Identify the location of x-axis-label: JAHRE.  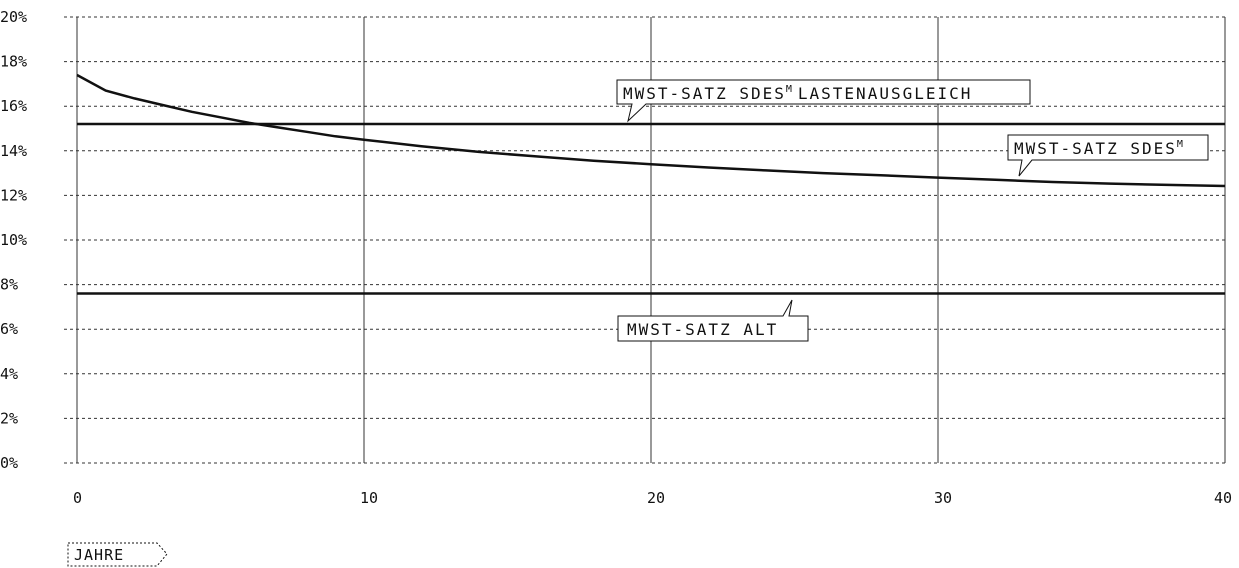
(117, 554).